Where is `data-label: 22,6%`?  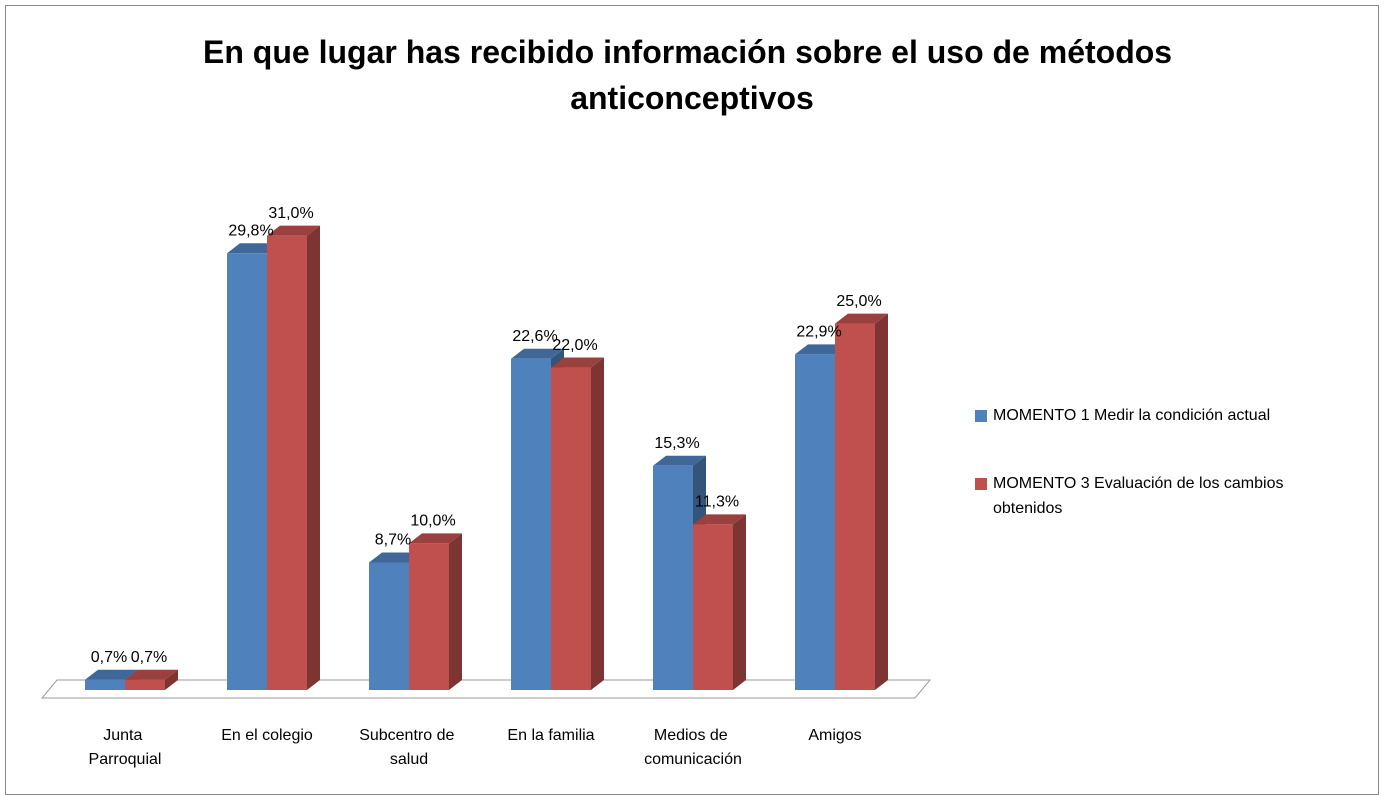 data-label: 22,6% is located at coordinates (534, 336).